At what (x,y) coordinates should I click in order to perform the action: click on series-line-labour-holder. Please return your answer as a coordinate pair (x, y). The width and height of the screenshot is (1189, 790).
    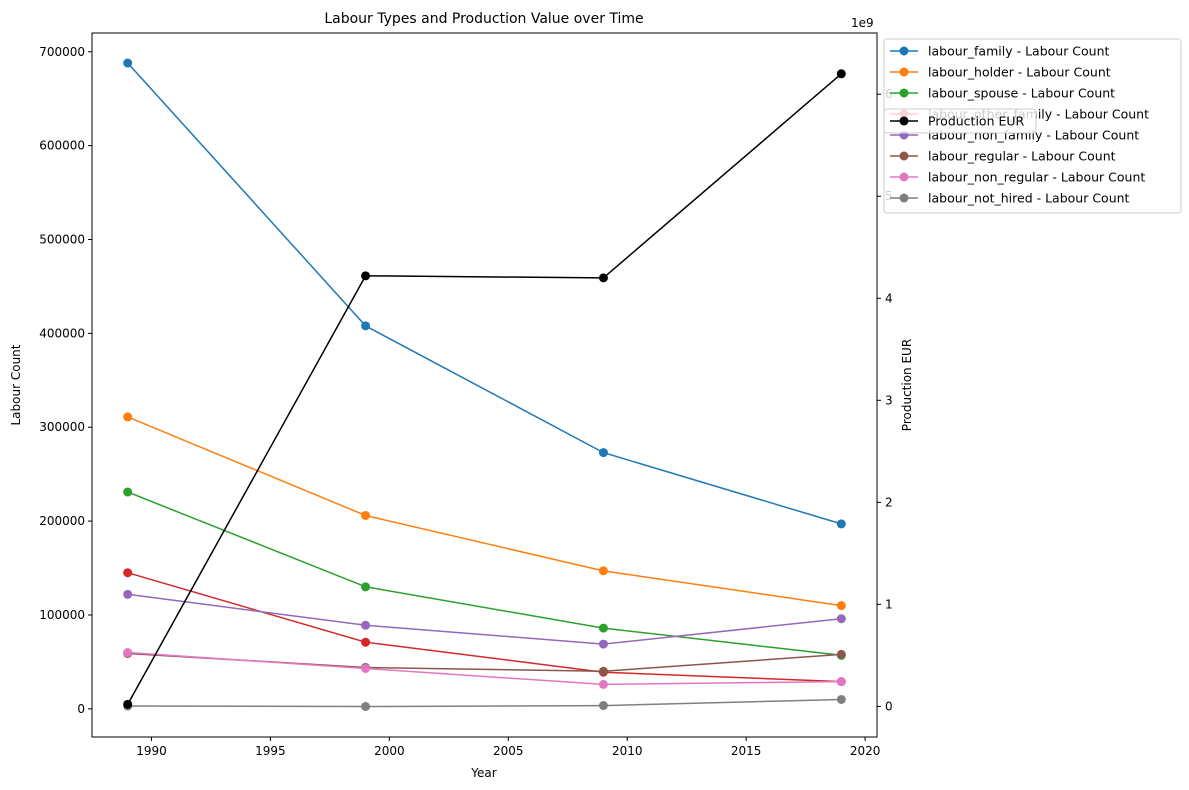
    Looking at the image, I should click on (484, 511).